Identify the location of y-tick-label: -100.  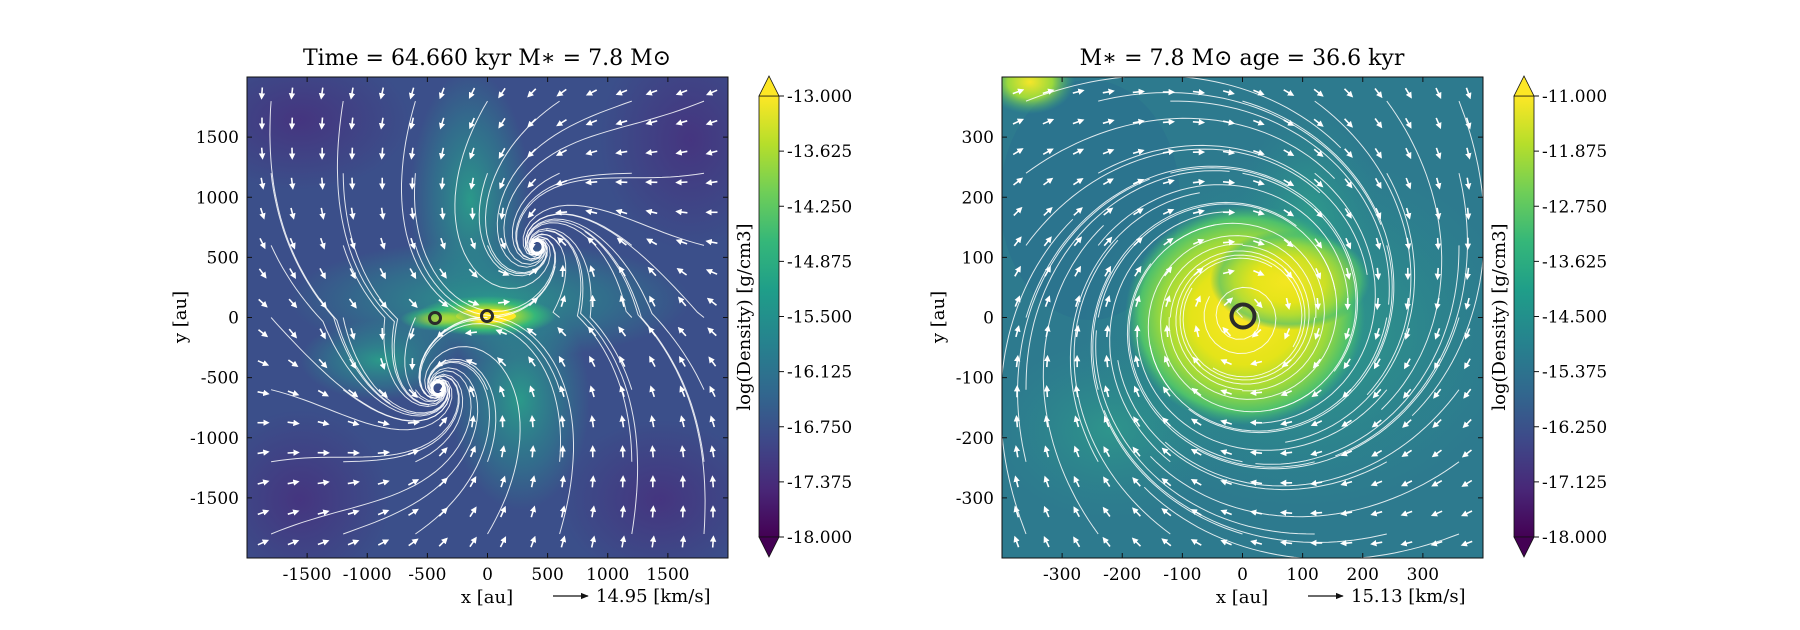
(975, 379).